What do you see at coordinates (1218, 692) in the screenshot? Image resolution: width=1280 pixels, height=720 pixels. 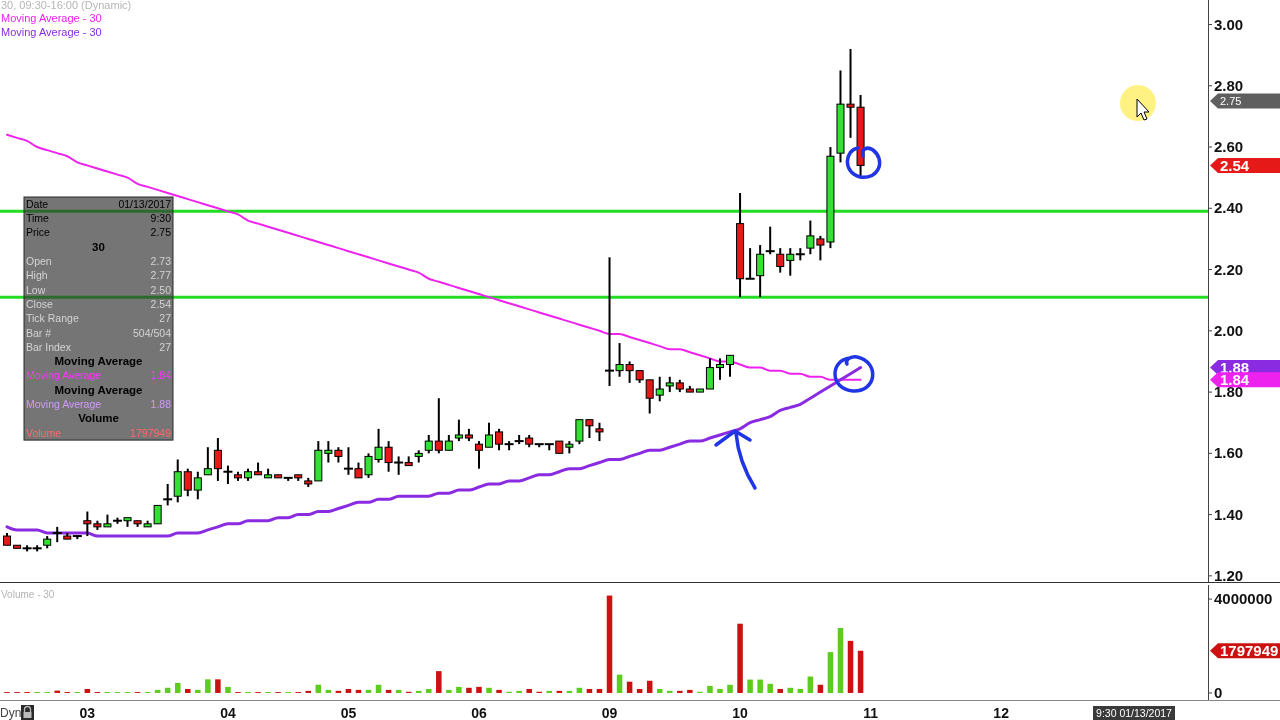 I see `y-tick-label: 0` at bounding box center [1218, 692].